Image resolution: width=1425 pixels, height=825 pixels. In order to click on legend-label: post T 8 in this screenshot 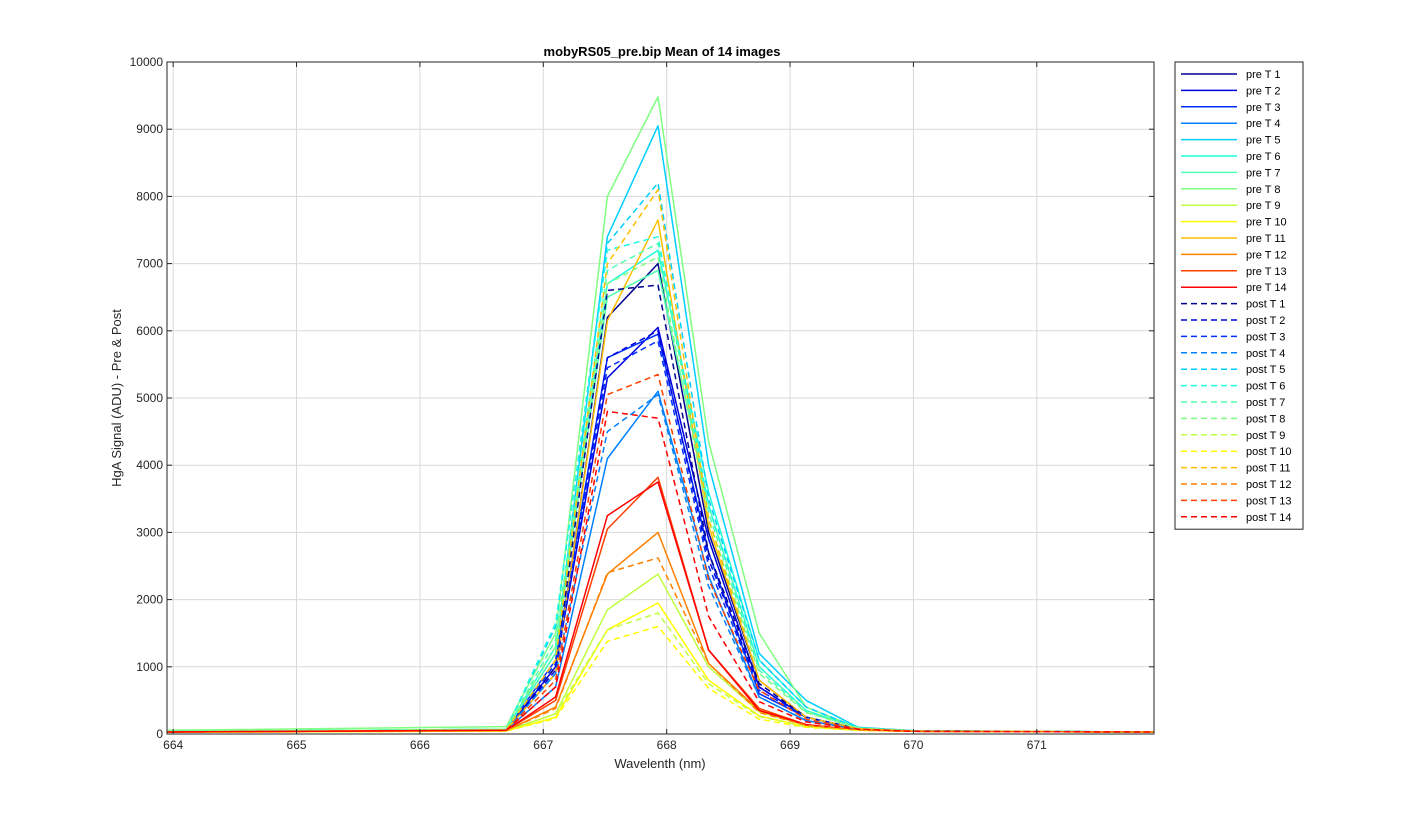, I will do `click(1265, 419)`.